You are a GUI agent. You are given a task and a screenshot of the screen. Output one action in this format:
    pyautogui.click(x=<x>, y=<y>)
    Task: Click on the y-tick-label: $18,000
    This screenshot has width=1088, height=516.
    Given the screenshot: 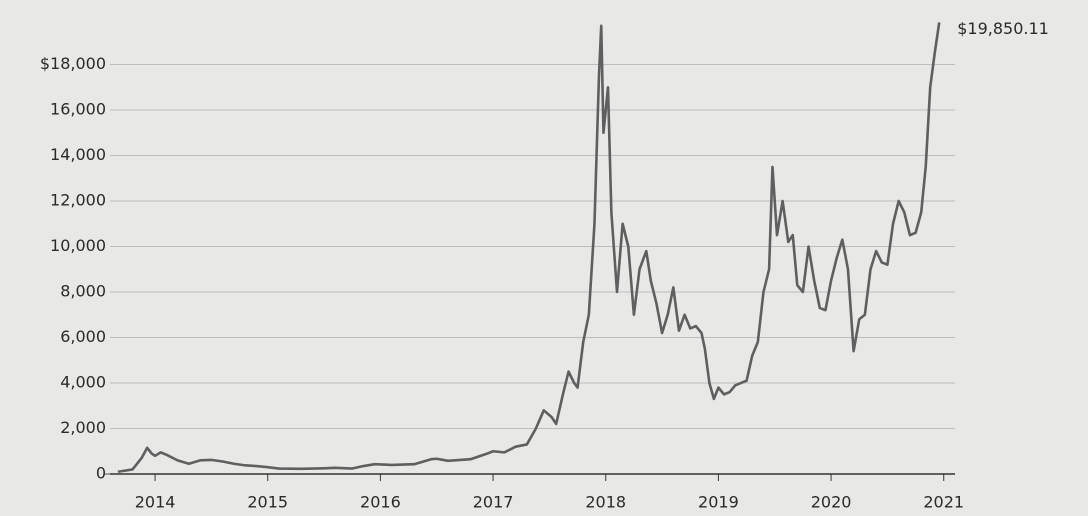 What is the action you would take?
    pyautogui.click(x=73, y=63)
    